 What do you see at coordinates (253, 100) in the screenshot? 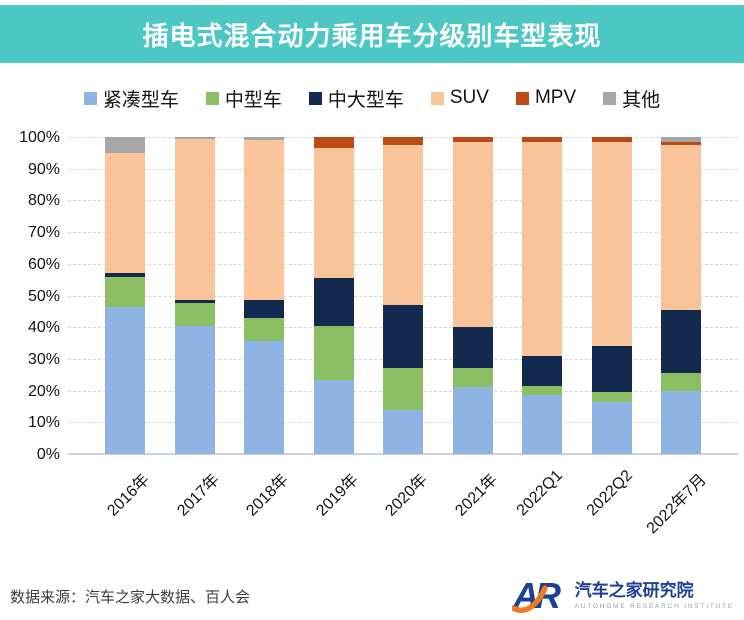
I see `legend-label: 中型车` at bounding box center [253, 100].